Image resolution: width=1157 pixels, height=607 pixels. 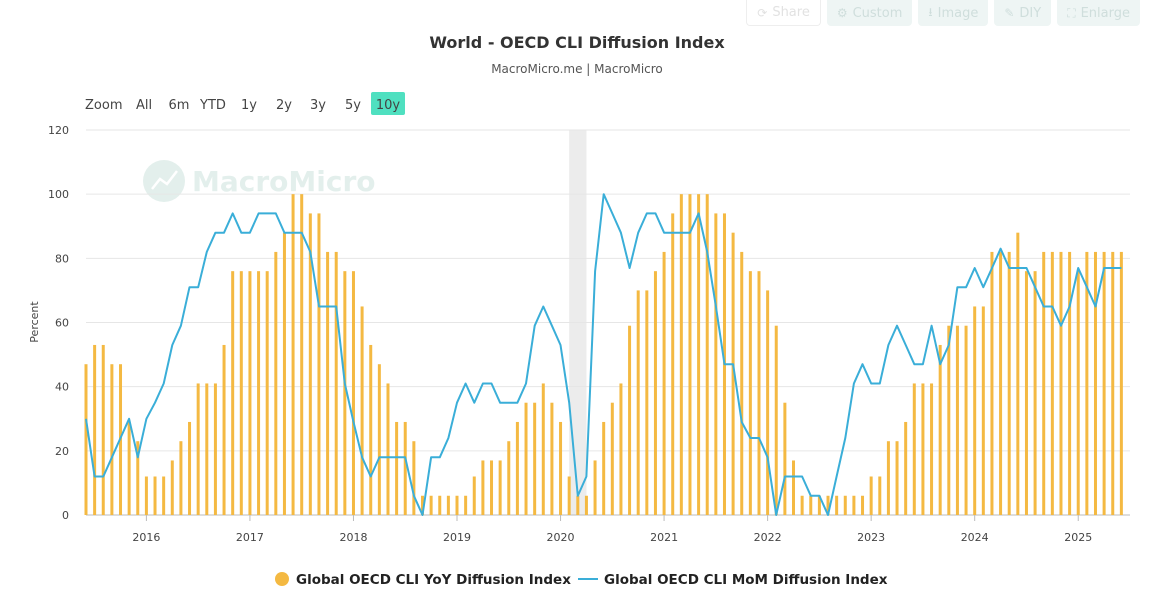 I want to click on range-button-1y: 1y, so click(x=249, y=105).